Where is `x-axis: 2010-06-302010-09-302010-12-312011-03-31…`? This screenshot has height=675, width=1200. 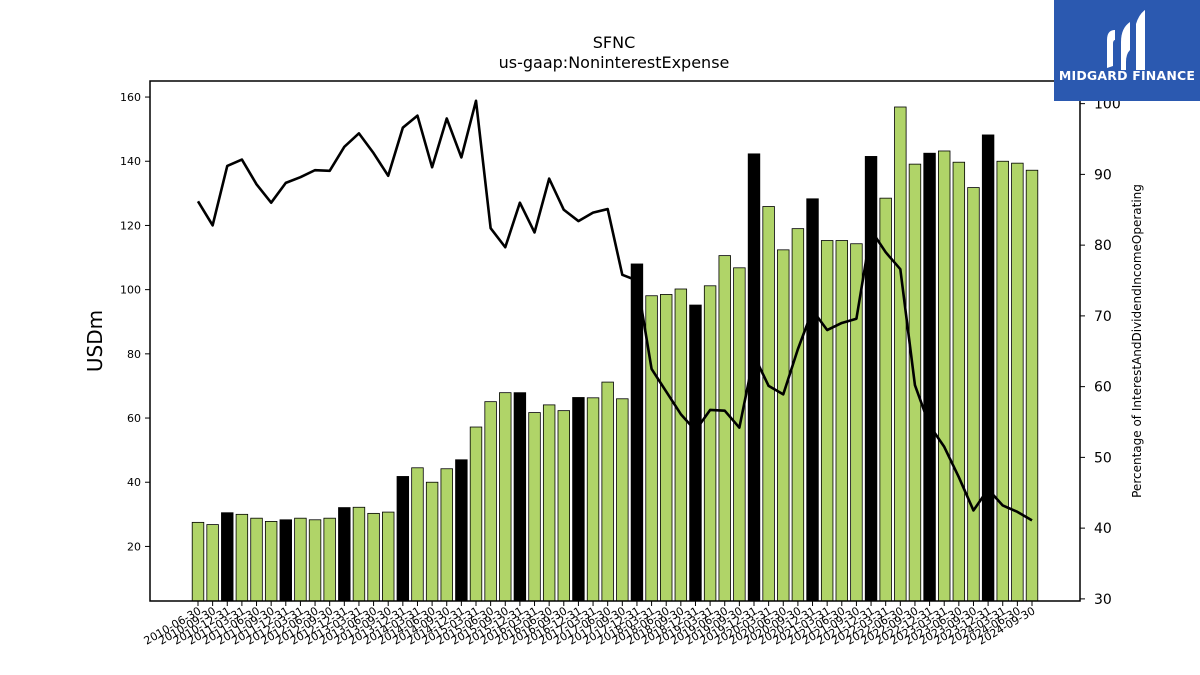
x-axis: 2010-06-302010-09-302010-12-312011-03-31… is located at coordinates (590, 624).